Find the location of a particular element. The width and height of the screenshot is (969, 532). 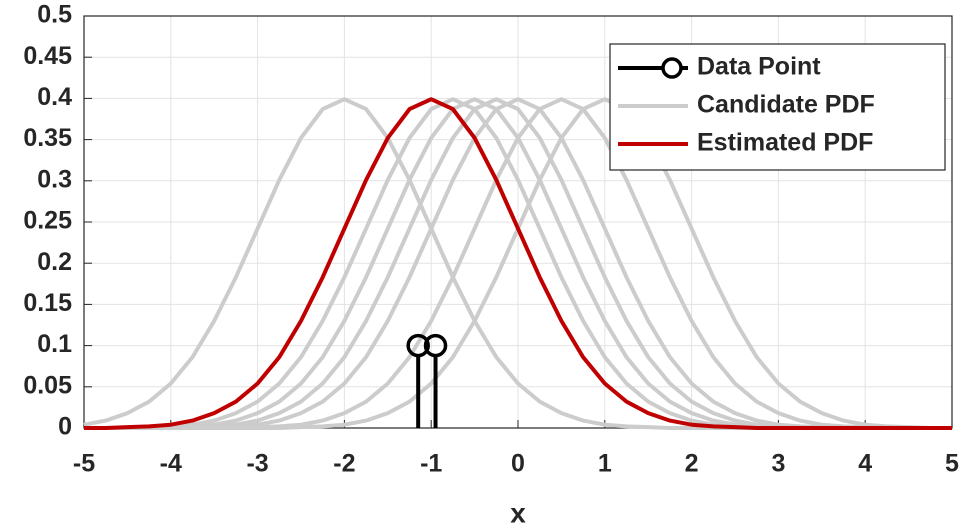

x-tick-label: 5 is located at coordinates (952, 464).